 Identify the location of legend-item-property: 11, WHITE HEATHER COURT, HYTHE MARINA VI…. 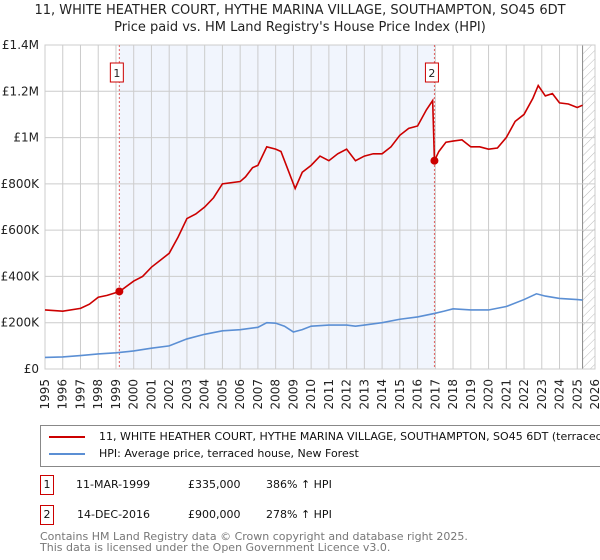
(324, 438).